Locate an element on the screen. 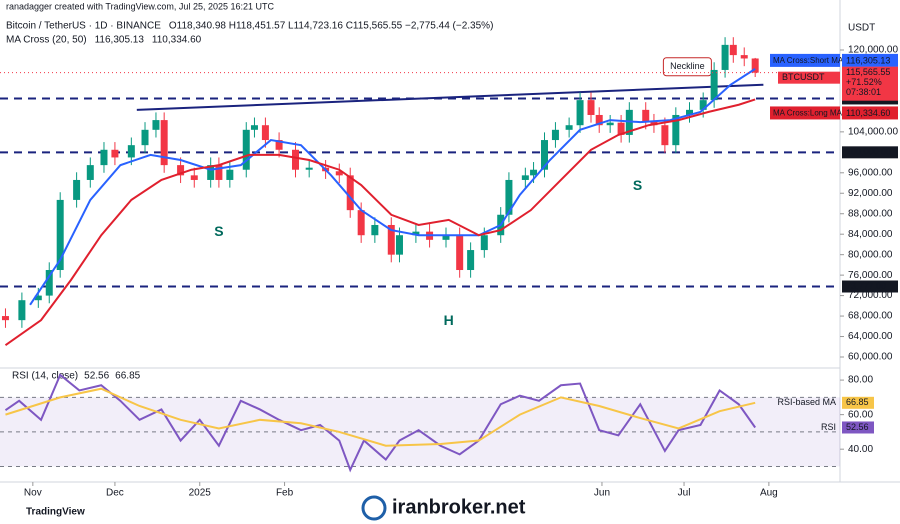 The image size is (900, 524). y-tick-label: 40.00 is located at coordinates (860, 449).